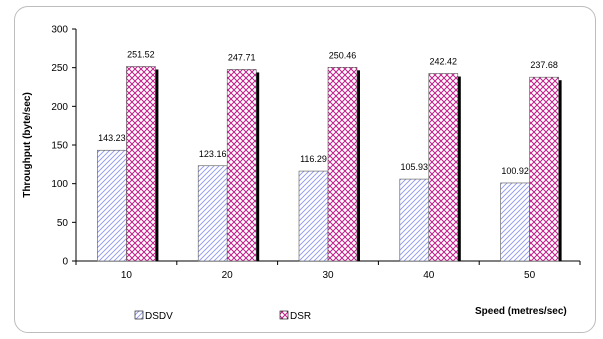 The image size is (603, 339). I want to click on x-tick-label: 10, so click(127, 275).